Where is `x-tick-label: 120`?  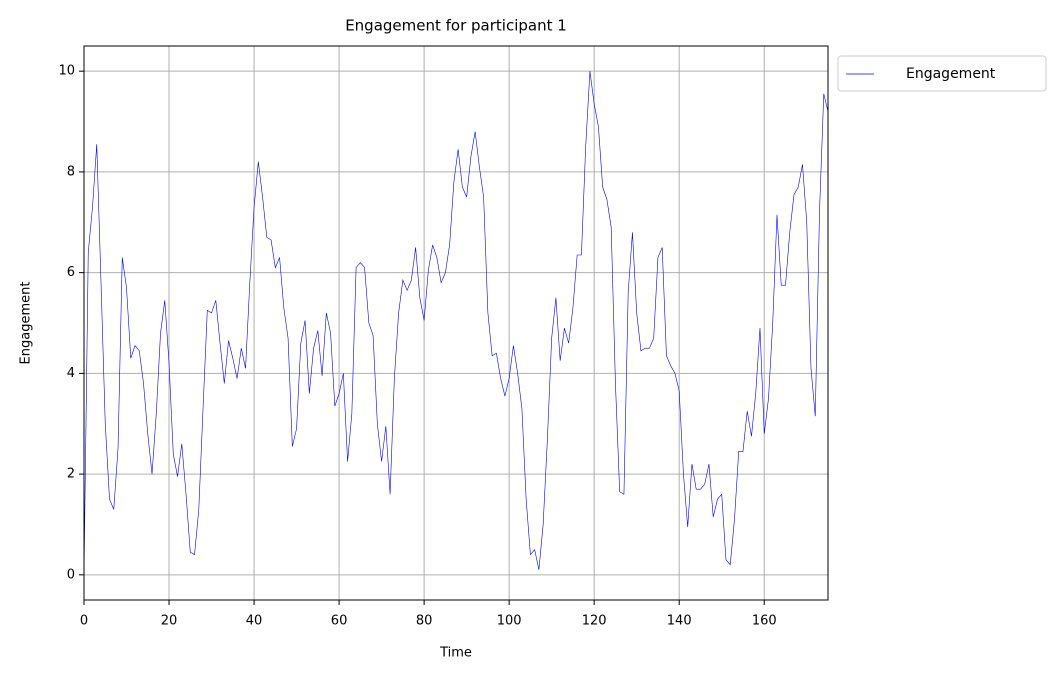
x-tick-label: 120 is located at coordinates (594, 621).